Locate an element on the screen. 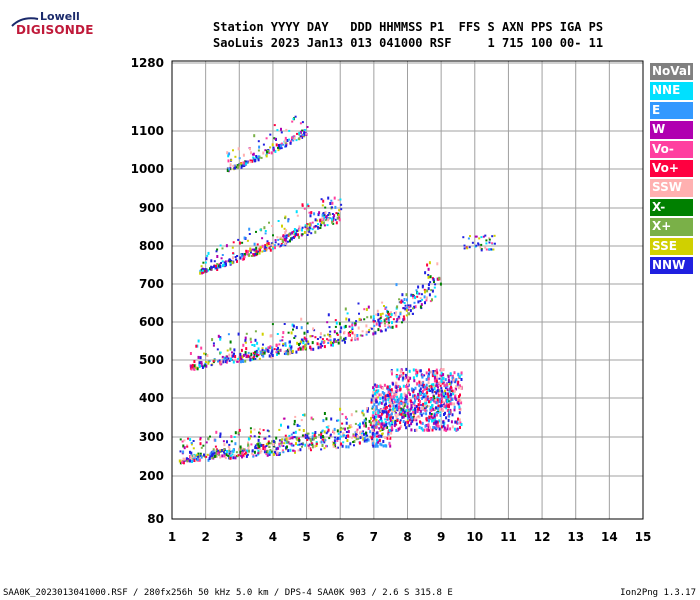 This screenshot has width=700, height=600. logo-lowell-text: Lowell is located at coordinates (60, 16).